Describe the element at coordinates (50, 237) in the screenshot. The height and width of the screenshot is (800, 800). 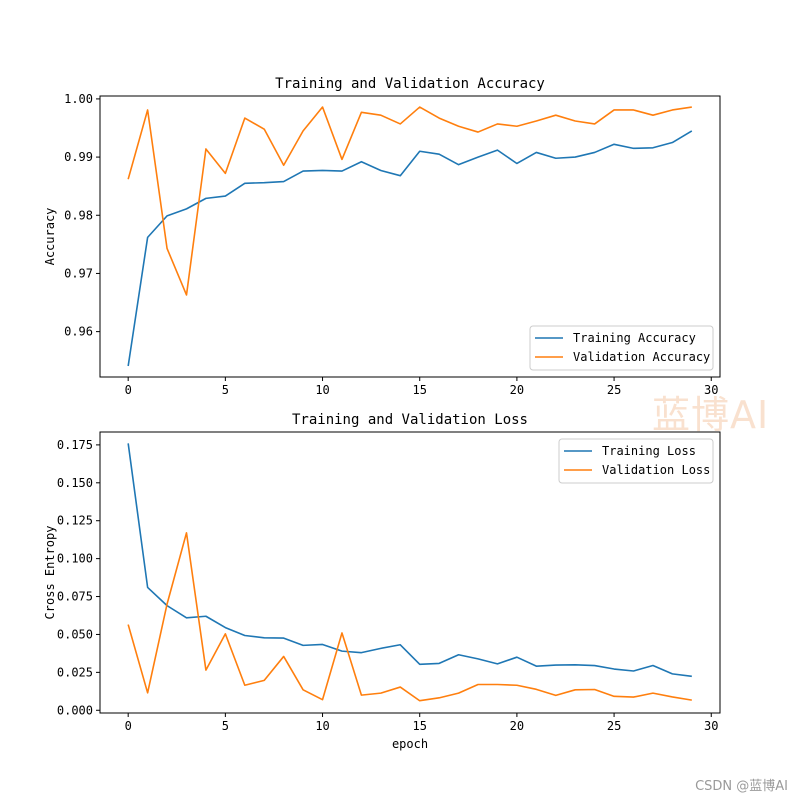
I see `y-axis-label: Accuracy` at that location.